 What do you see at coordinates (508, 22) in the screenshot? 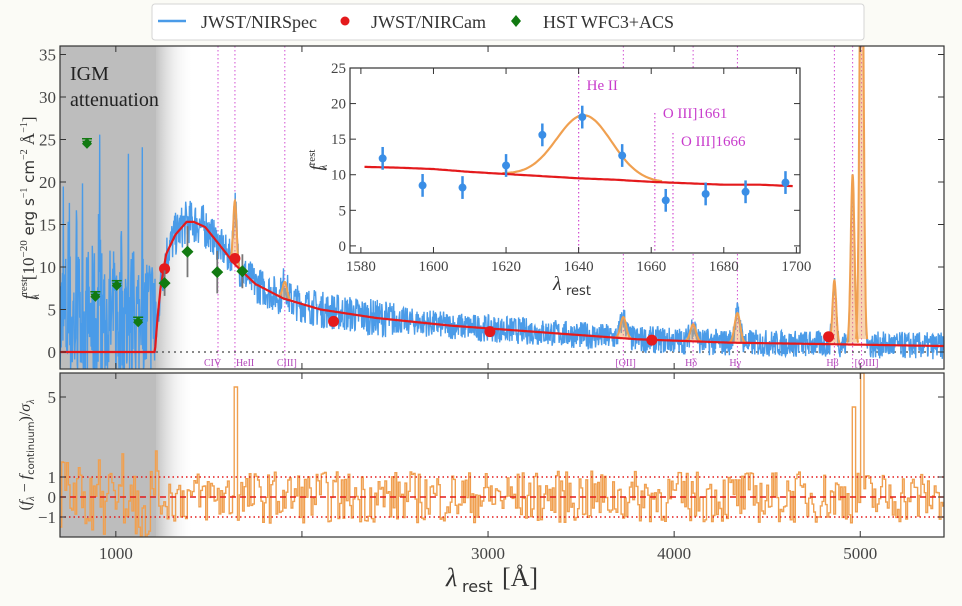
I see `legend: JWST/NIRSpec JWST/NIRCam HST WFC3+ACS` at bounding box center [508, 22].